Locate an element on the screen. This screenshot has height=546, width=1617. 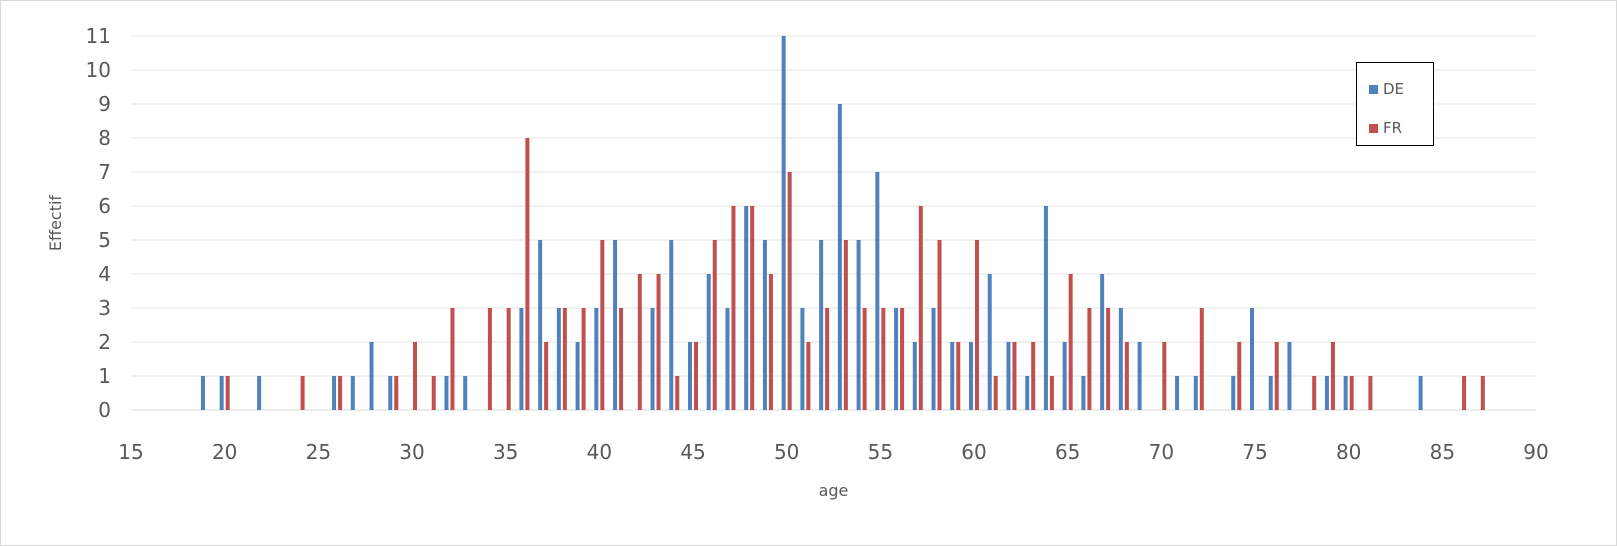
x-tick-label: 55 is located at coordinates (880, 452).